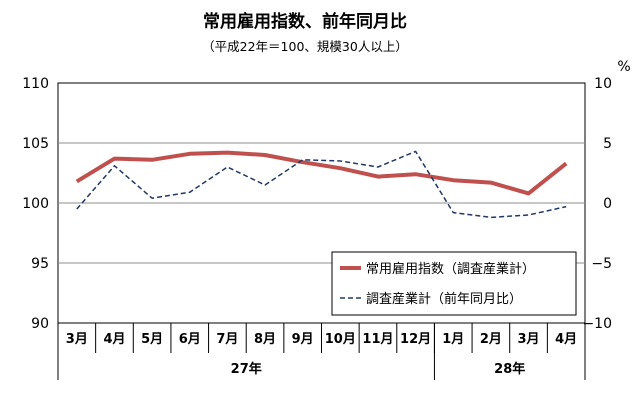 This screenshot has width=640, height=417. What do you see at coordinates (152, 339) in the screenshot?
I see `category-label: 5月` at bounding box center [152, 339].